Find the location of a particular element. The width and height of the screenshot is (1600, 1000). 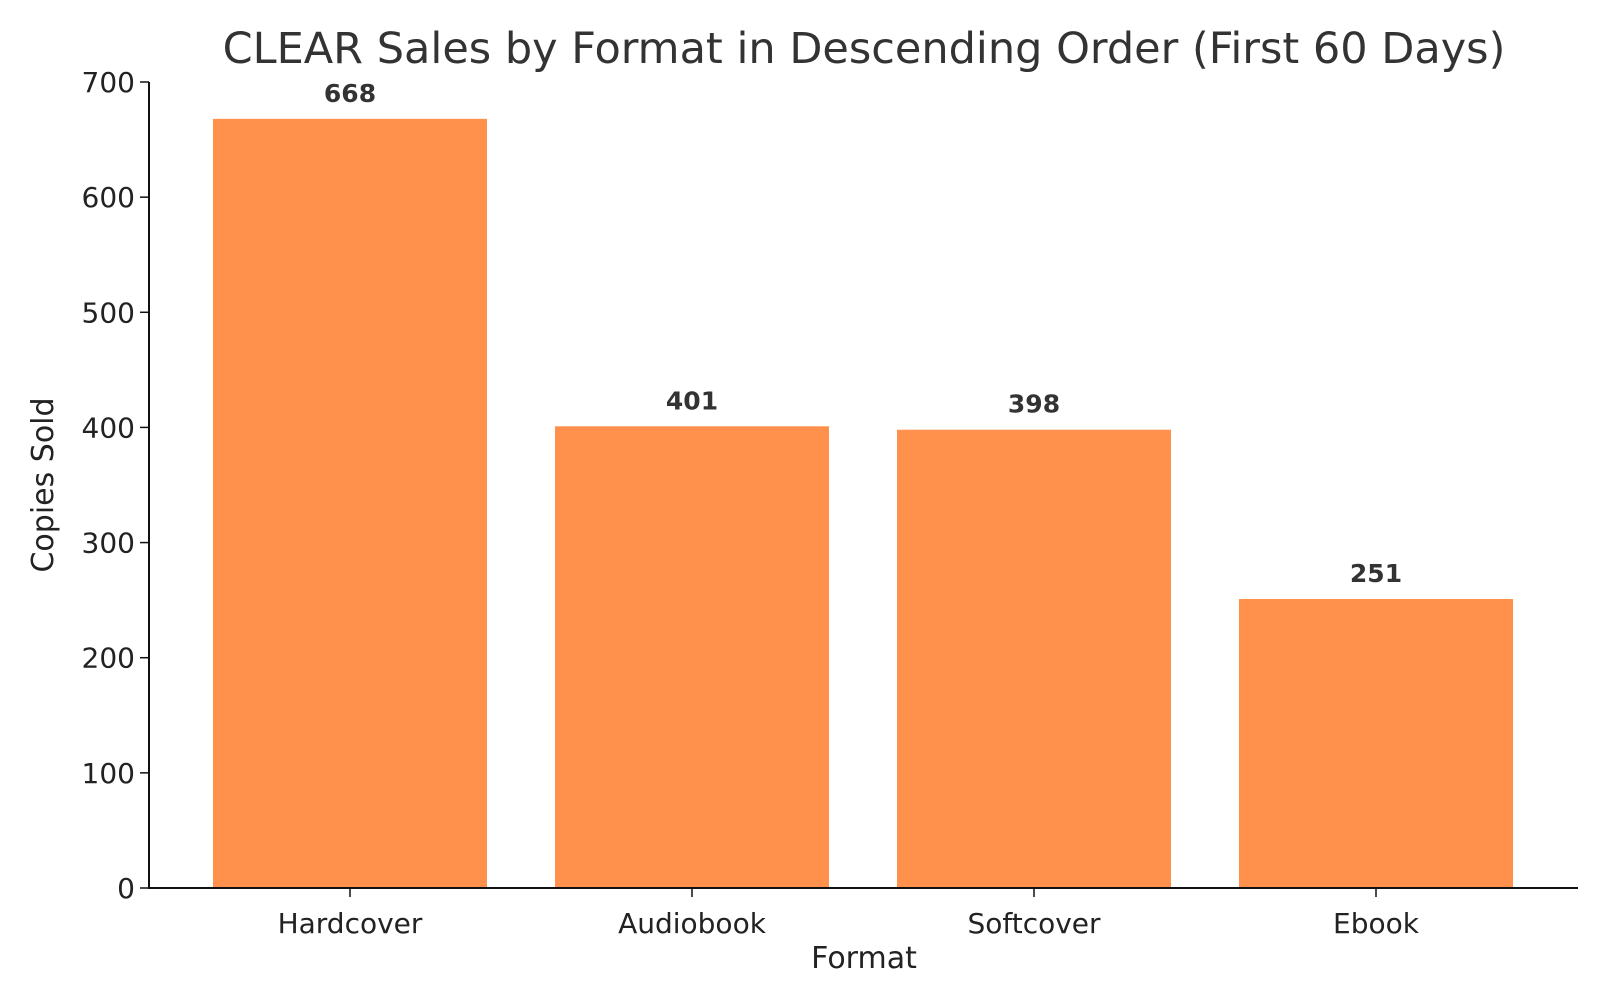

x-tick-label-hardcover: Hardcover is located at coordinates (350, 923).